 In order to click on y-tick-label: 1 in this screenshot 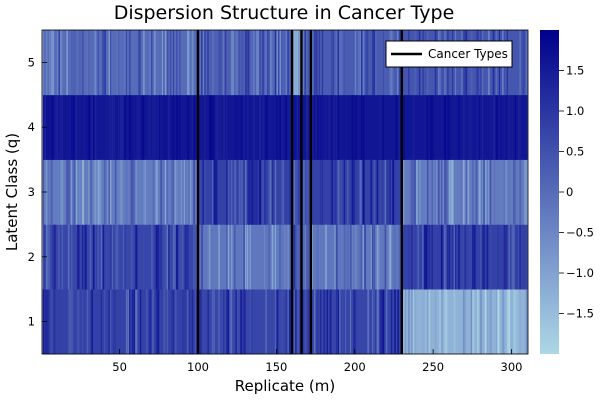, I will do `click(31, 322)`.